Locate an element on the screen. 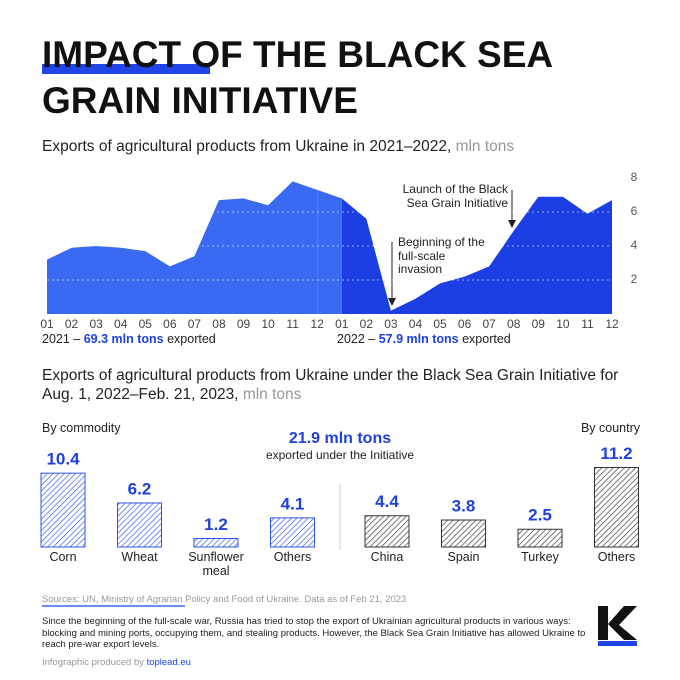  value-label: 10.4 is located at coordinates (63, 459).